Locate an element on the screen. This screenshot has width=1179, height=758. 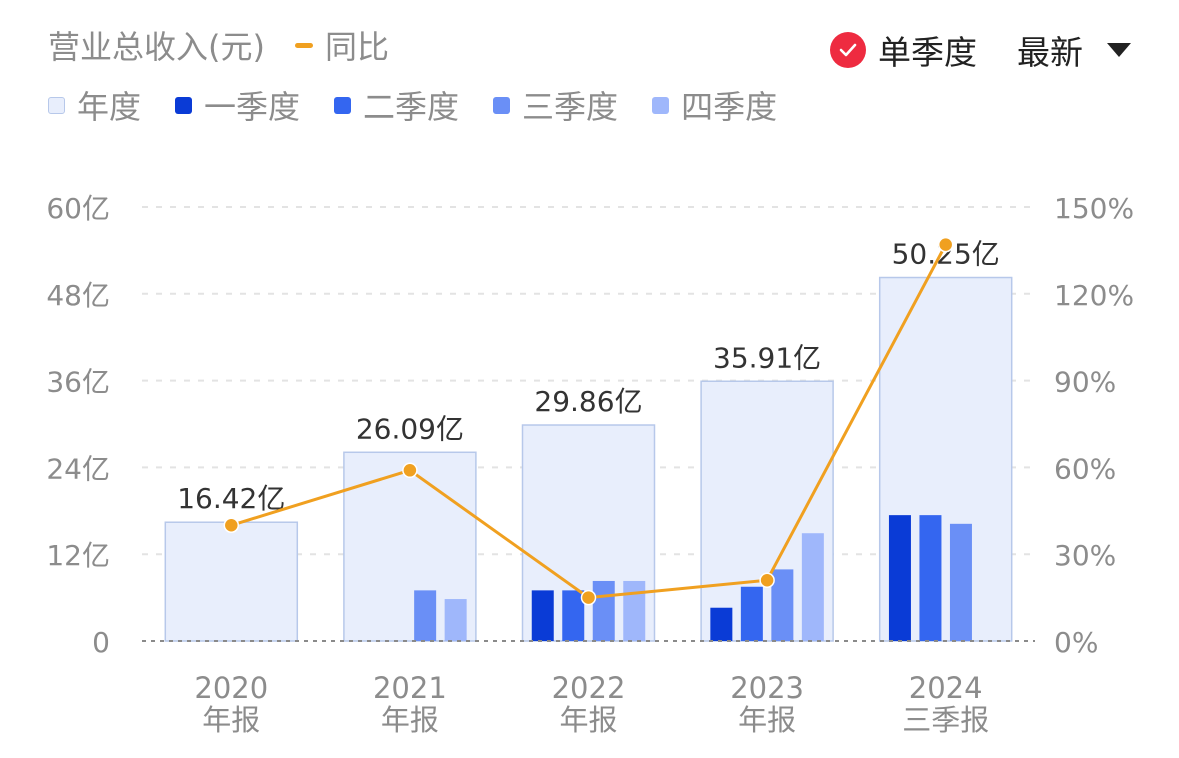
legend-swatch-q1 is located at coordinates (184, 105).